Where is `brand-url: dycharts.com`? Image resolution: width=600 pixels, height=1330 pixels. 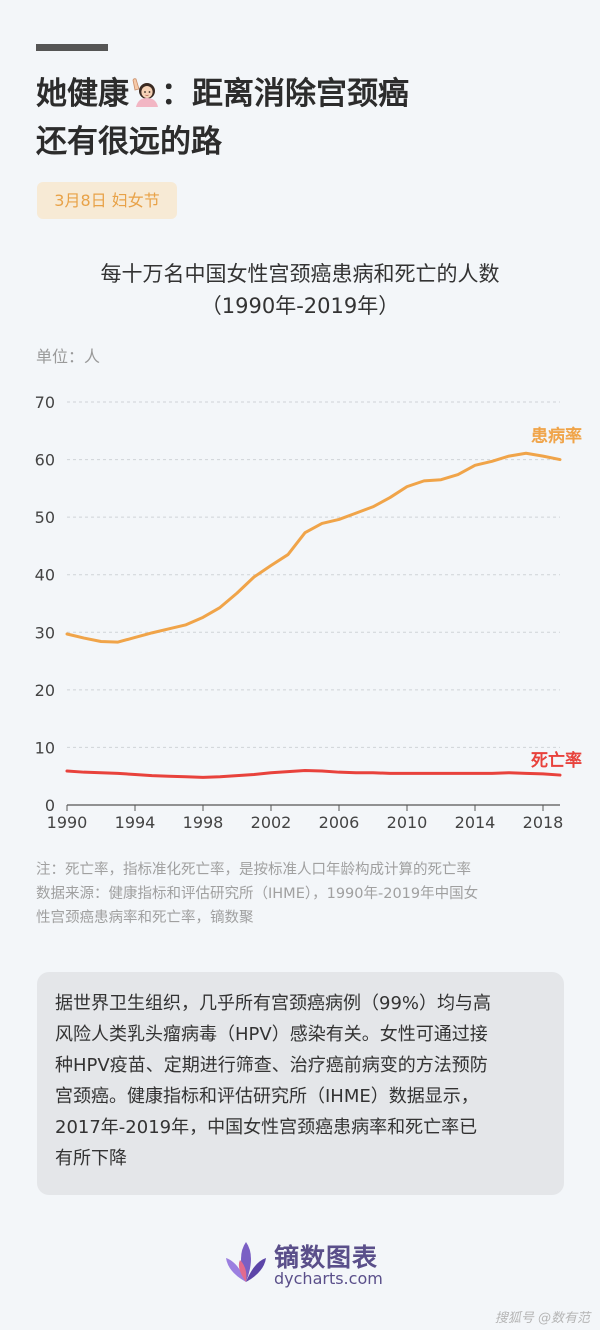 brand-url: dycharts.com is located at coordinates (328, 1278).